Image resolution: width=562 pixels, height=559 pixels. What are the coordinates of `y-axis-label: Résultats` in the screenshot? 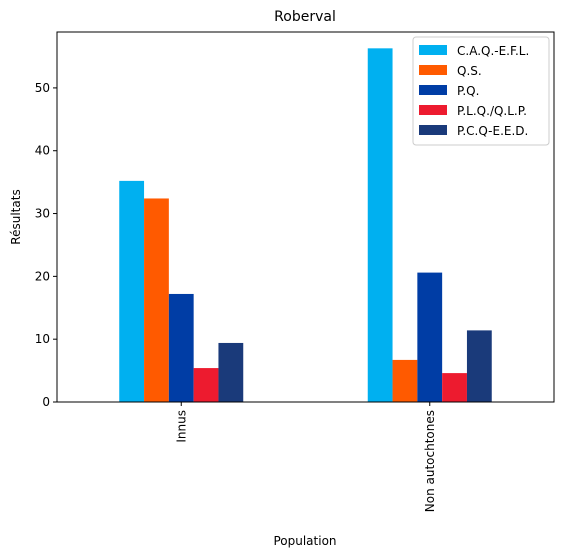 It's located at (16, 216).